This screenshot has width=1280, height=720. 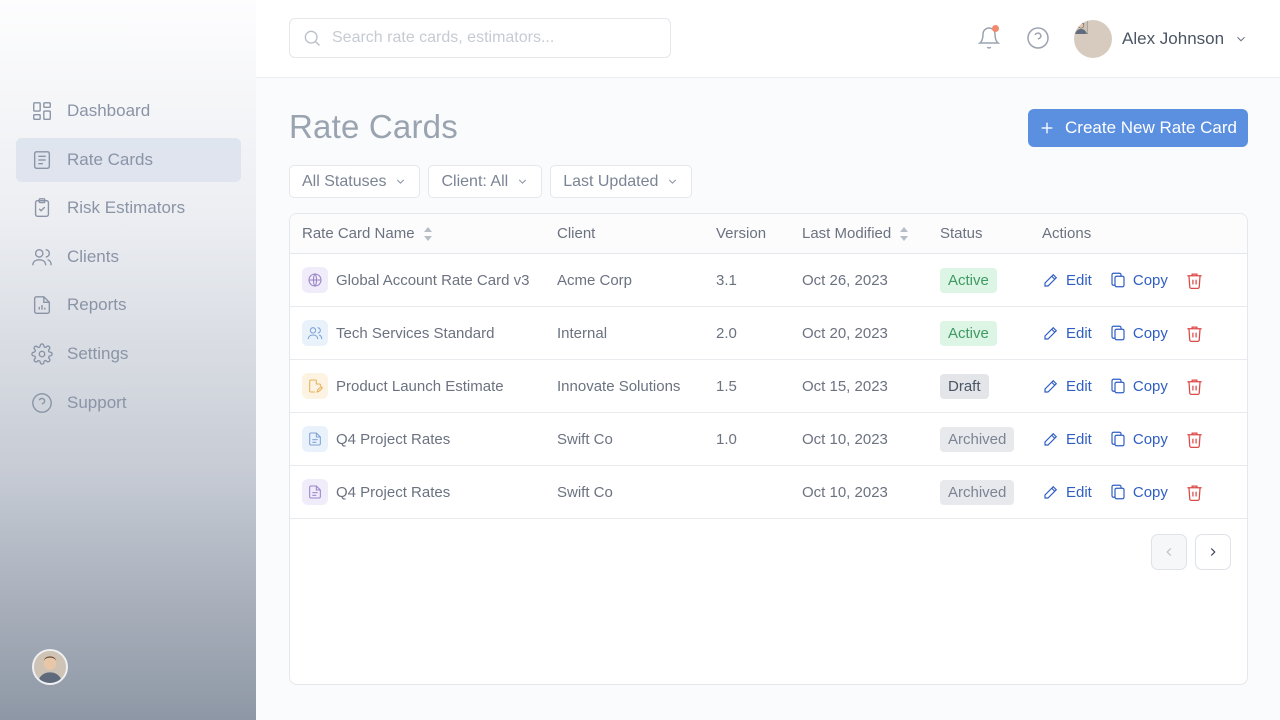 What do you see at coordinates (128, 159) in the screenshot?
I see `sidebar-item-rate-cards: Rate Cards` at bounding box center [128, 159].